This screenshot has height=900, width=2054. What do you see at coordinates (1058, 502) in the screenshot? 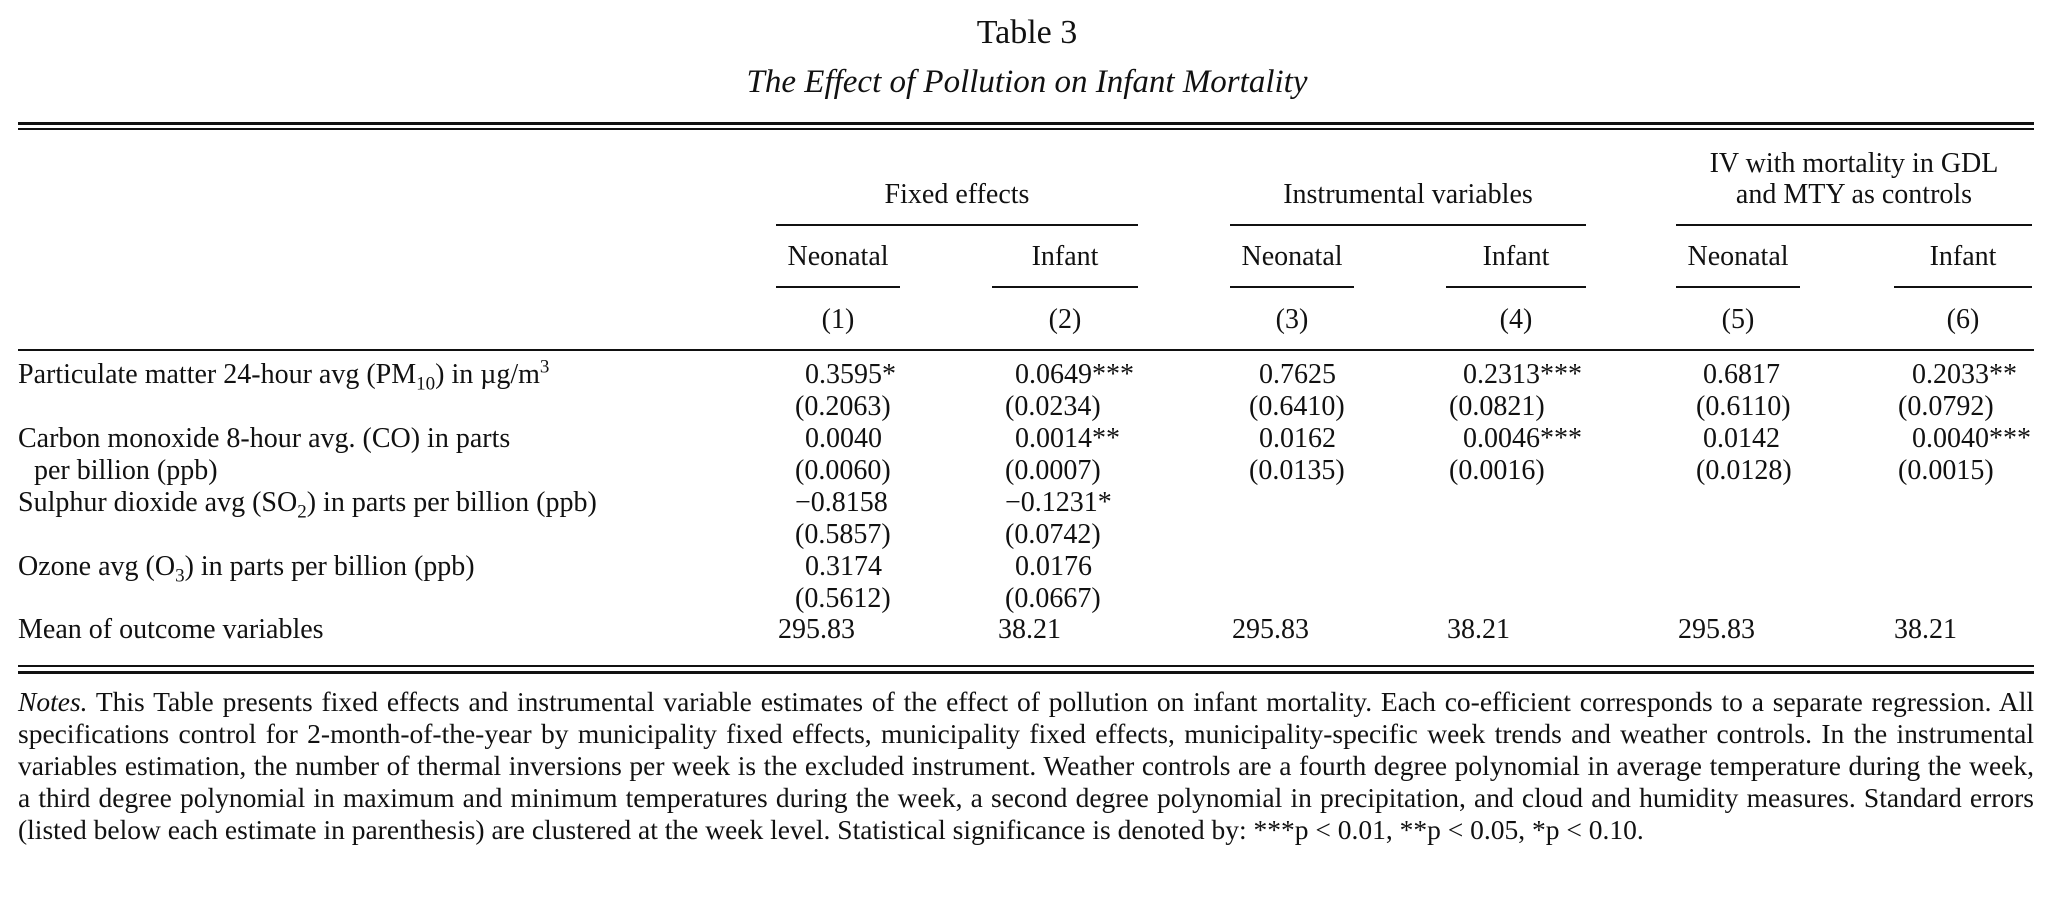
I see `coef-cell: −0.1231*` at bounding box center [1058, 502].